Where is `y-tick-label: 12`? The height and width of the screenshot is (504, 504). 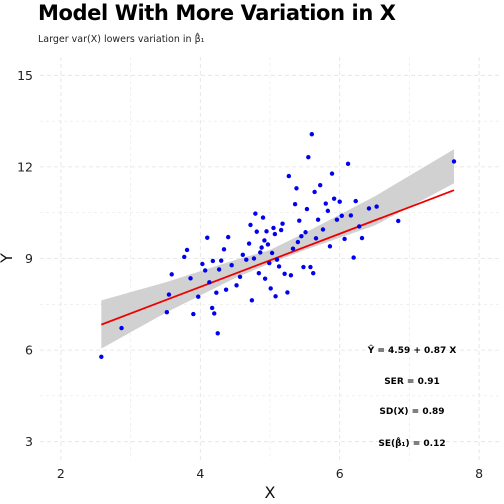 y-tick-label: 12 is located at coordinates (25, 166).